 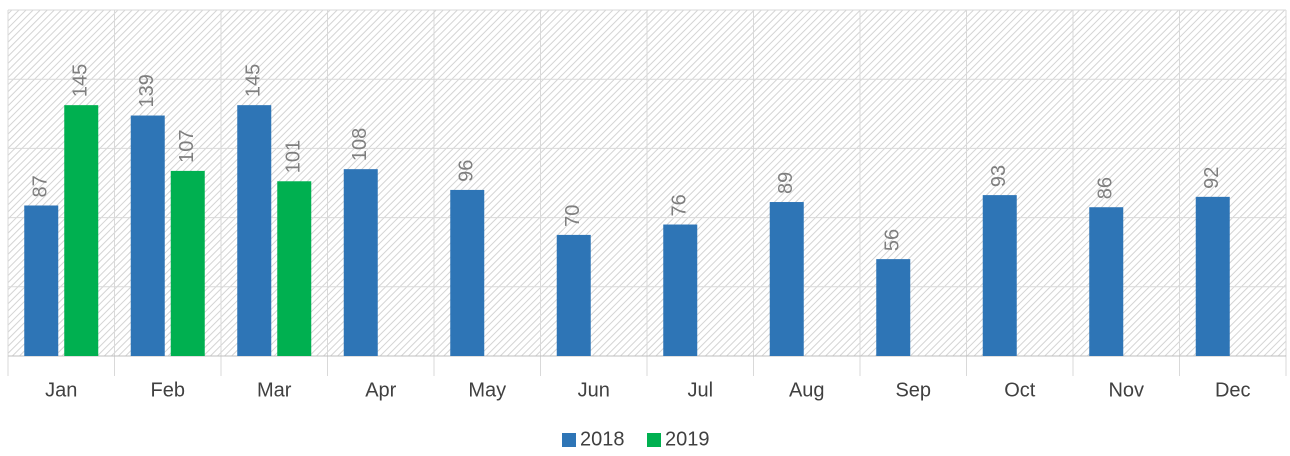 I want to click on data-label: 92, so click(x=1212, y=178).